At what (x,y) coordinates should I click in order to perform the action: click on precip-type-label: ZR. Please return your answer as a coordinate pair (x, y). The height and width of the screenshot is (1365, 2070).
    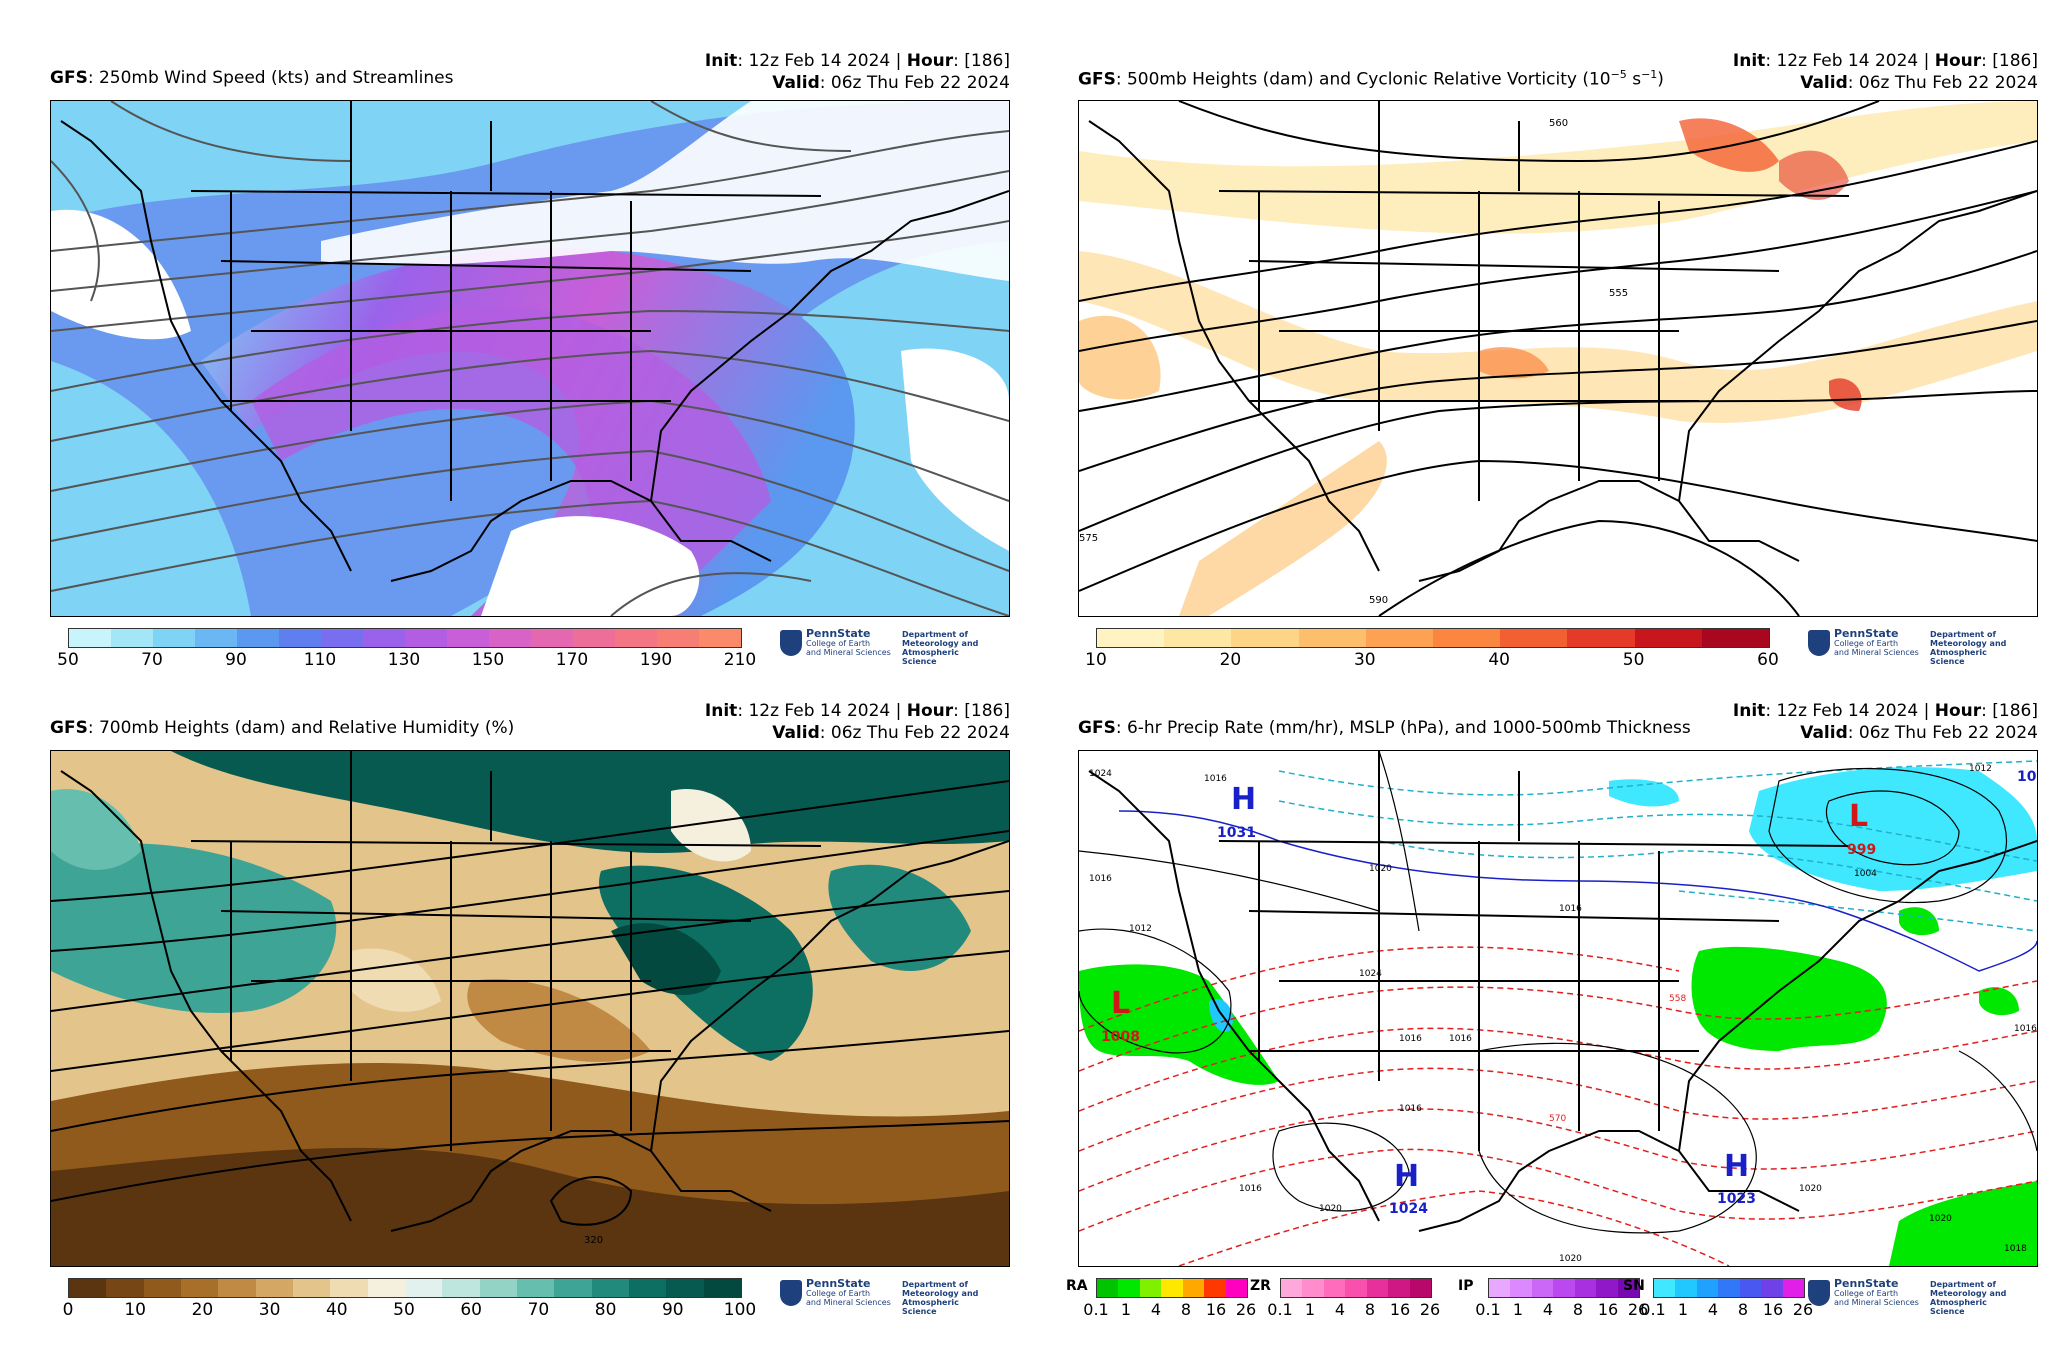
    Looking at the image, I should click on (1260, 1286).